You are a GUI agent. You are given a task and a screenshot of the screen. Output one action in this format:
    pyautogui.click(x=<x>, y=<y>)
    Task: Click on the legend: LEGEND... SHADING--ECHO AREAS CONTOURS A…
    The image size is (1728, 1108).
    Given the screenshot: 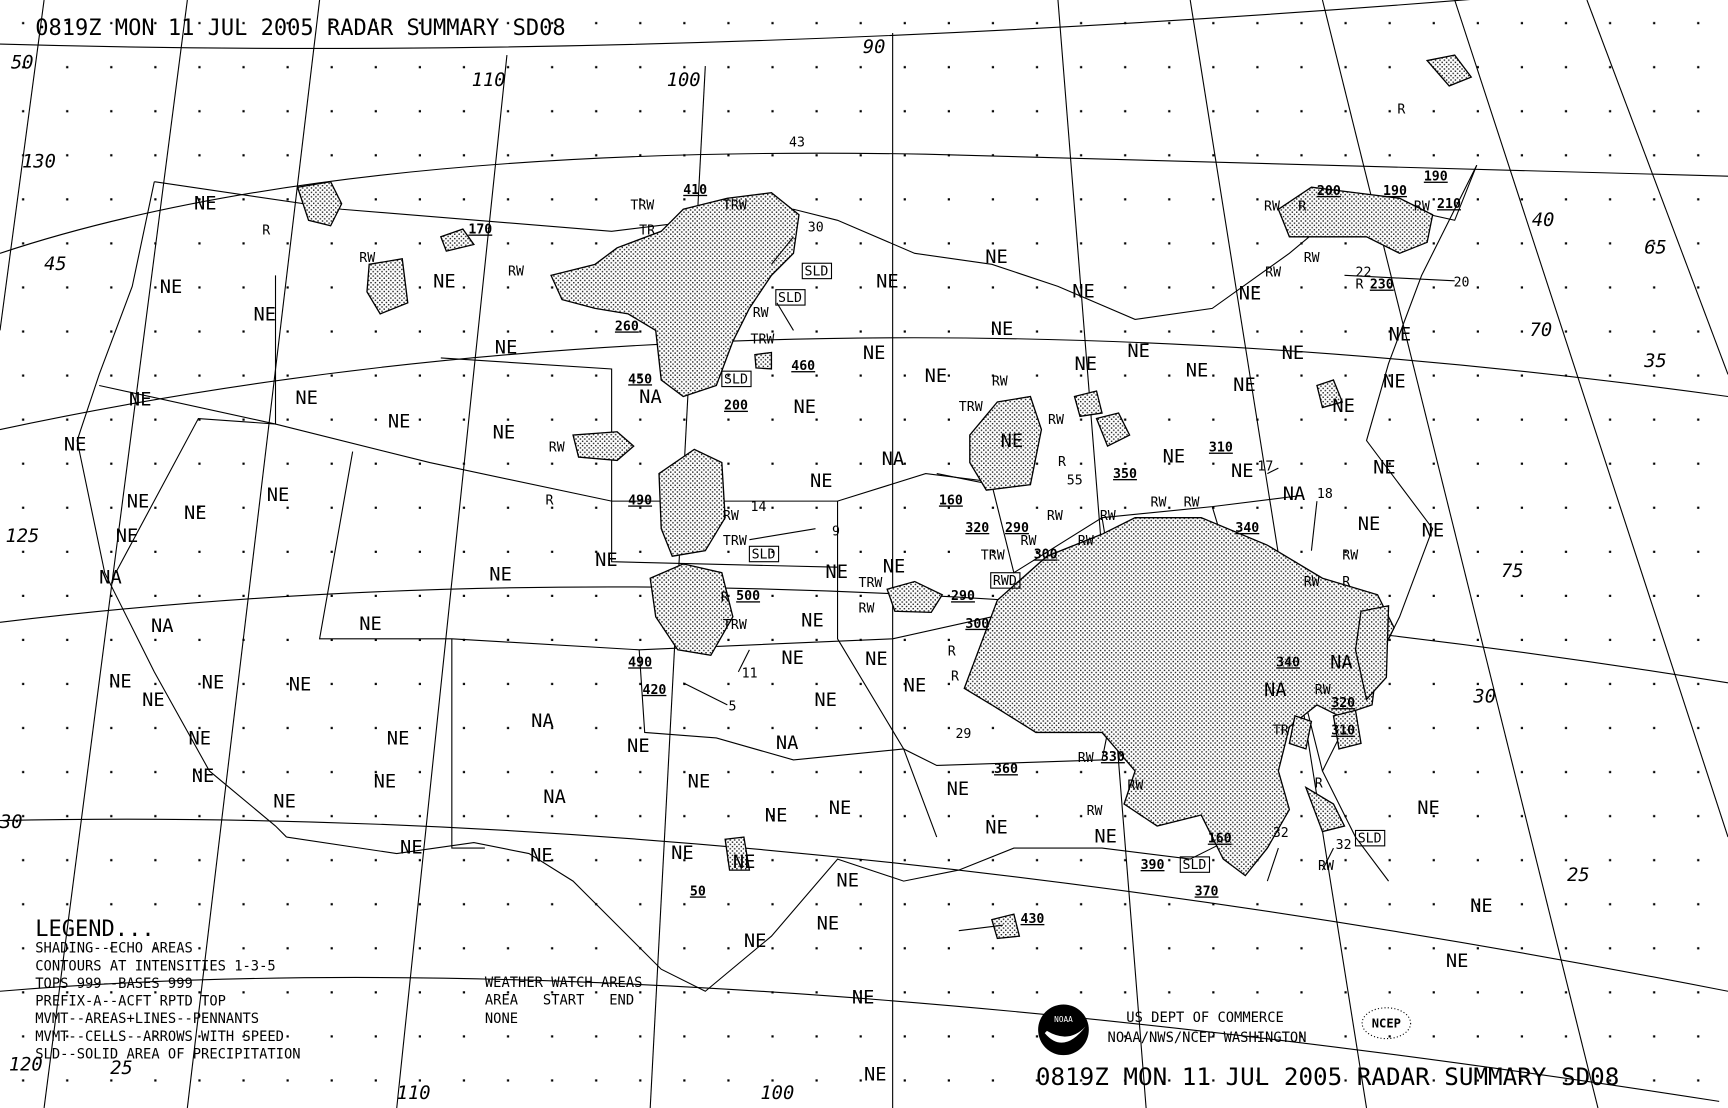 What is the action you would take?
    pyautogui.click(x=167, y=989)
    